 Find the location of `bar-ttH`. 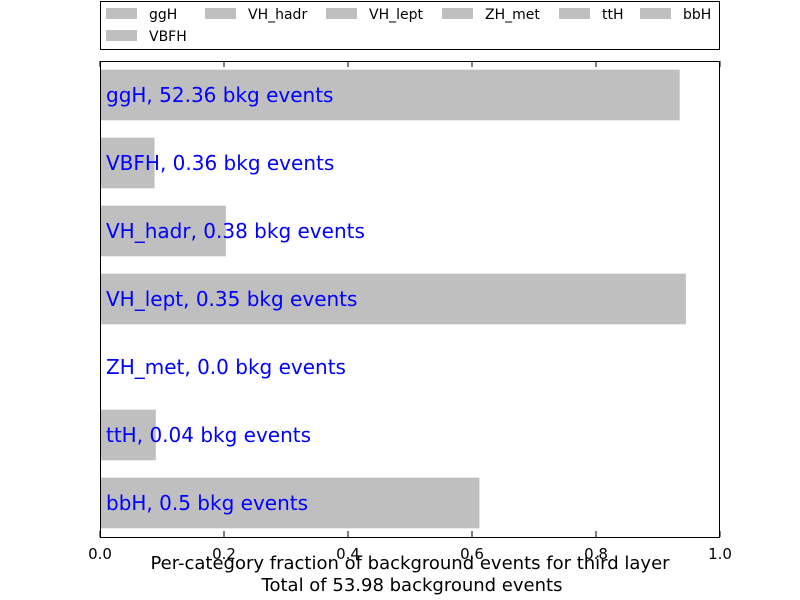

bar-ttH is located at coordinates (128, 435).